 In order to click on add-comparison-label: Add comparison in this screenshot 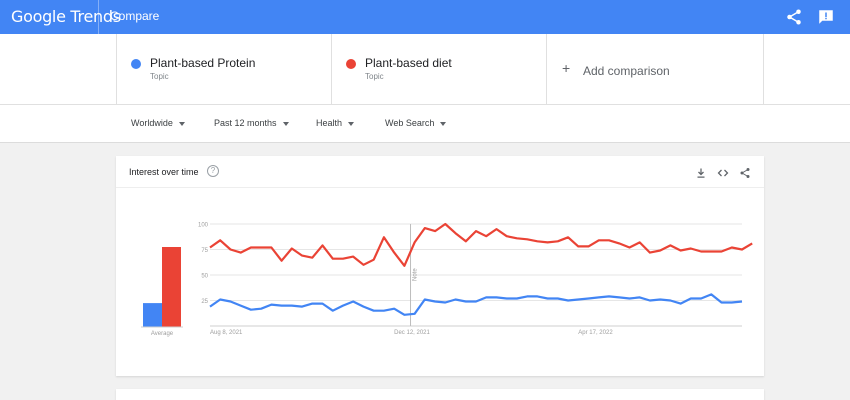, I will do `click(626, 71)`.